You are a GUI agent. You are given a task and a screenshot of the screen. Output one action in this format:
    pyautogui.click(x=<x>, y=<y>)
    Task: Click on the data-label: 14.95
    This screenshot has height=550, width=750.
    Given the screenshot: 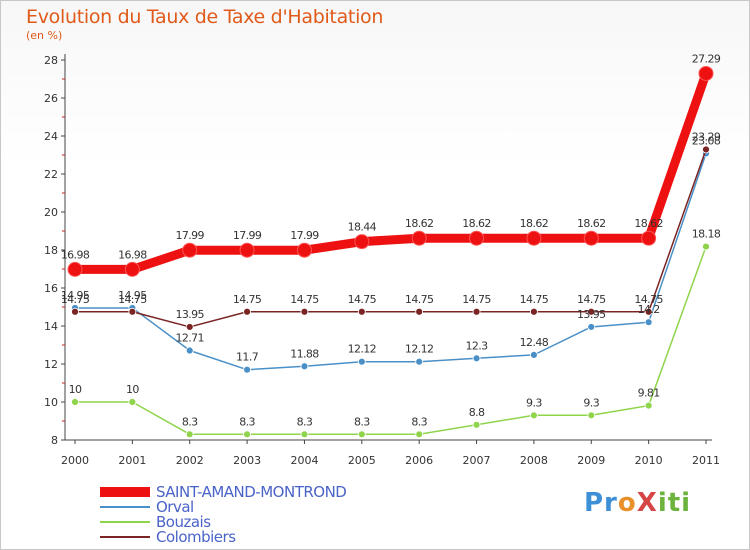 What is the action you would take?
    pyautogui.click(x=132, y=295)
    